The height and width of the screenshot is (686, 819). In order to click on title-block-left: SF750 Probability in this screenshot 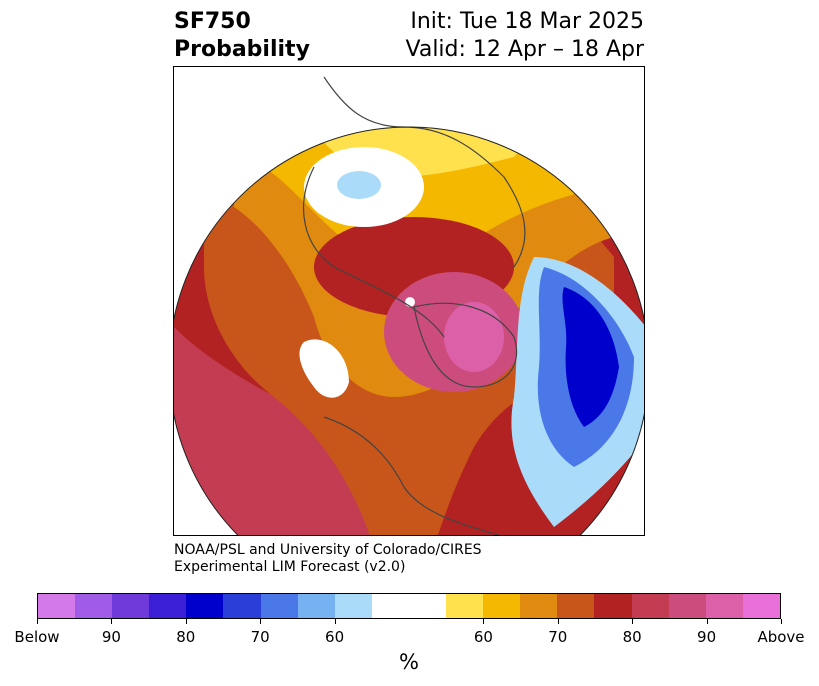, I will do `click(242, 36)`.